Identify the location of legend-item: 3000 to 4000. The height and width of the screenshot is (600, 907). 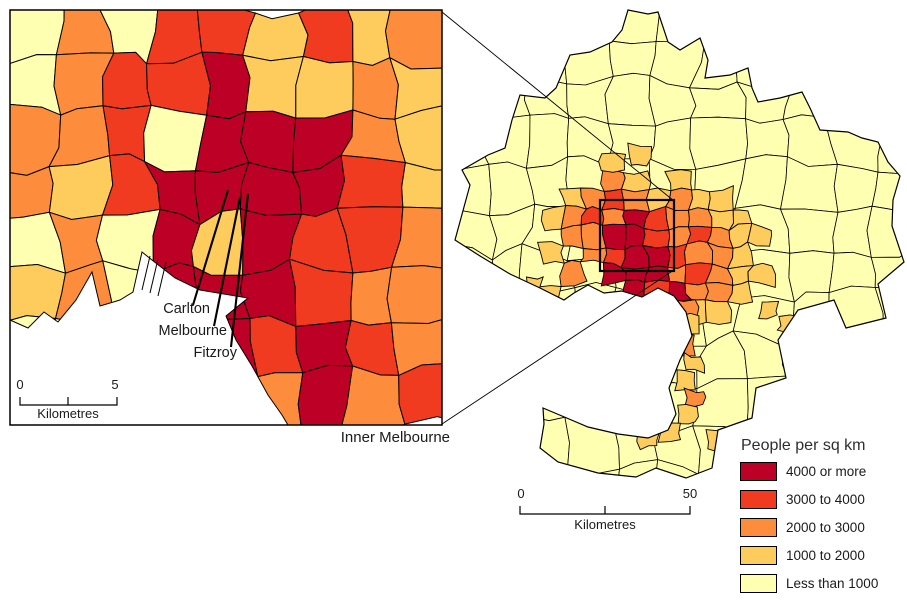
(809, 499).